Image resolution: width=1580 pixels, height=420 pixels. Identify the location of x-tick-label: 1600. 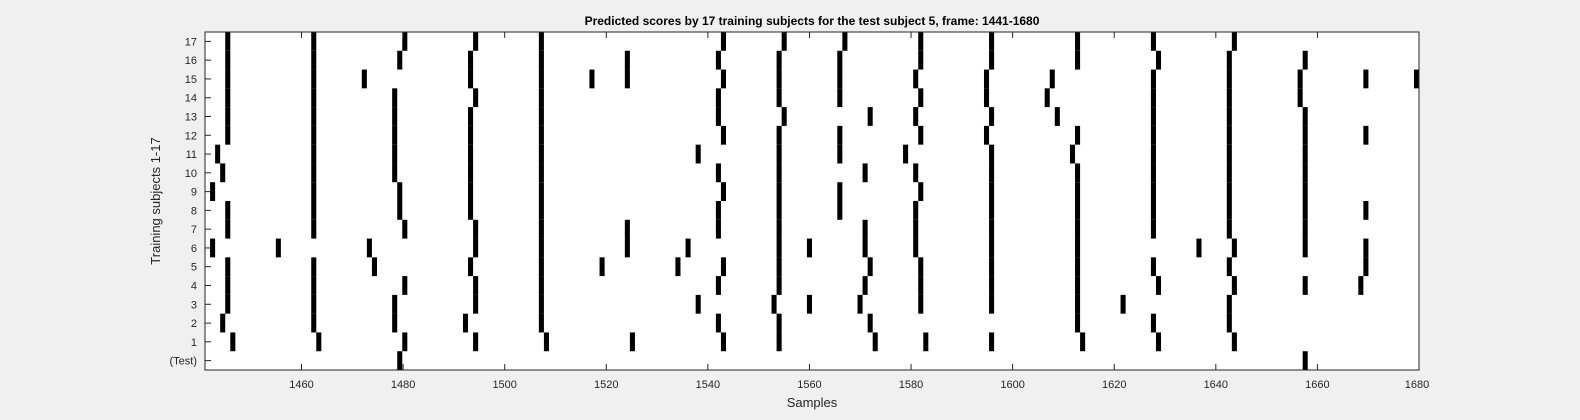
(1012, 385).